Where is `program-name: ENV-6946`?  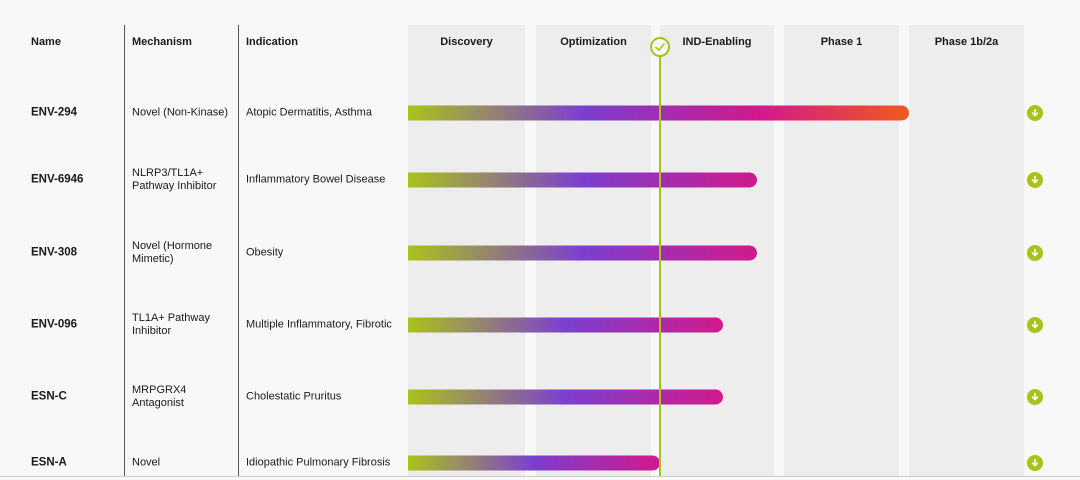
program-name: ENV-6946 is located at coordinates (57, 179).